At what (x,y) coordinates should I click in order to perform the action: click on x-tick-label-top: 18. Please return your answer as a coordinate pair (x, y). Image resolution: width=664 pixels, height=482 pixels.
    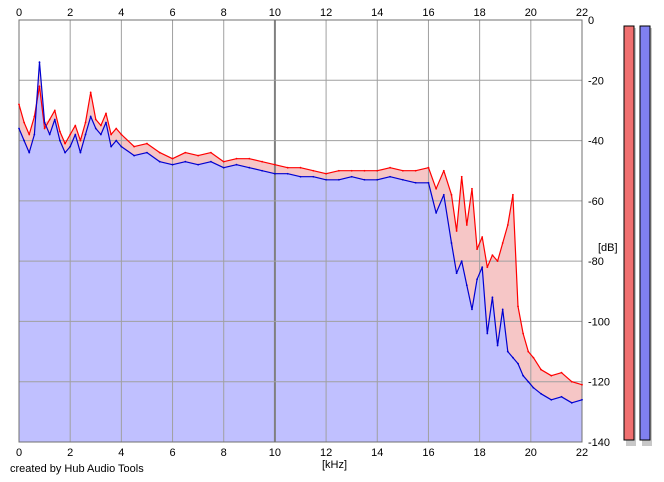
    Looking at the image, I should click on (480, 13).